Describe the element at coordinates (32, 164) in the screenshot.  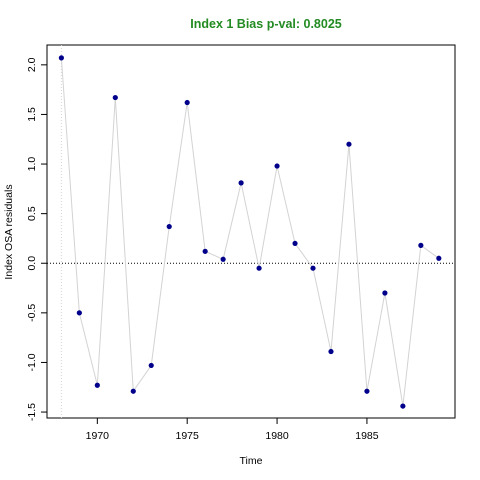
I see `y-tick-label: 1.0` at that location.